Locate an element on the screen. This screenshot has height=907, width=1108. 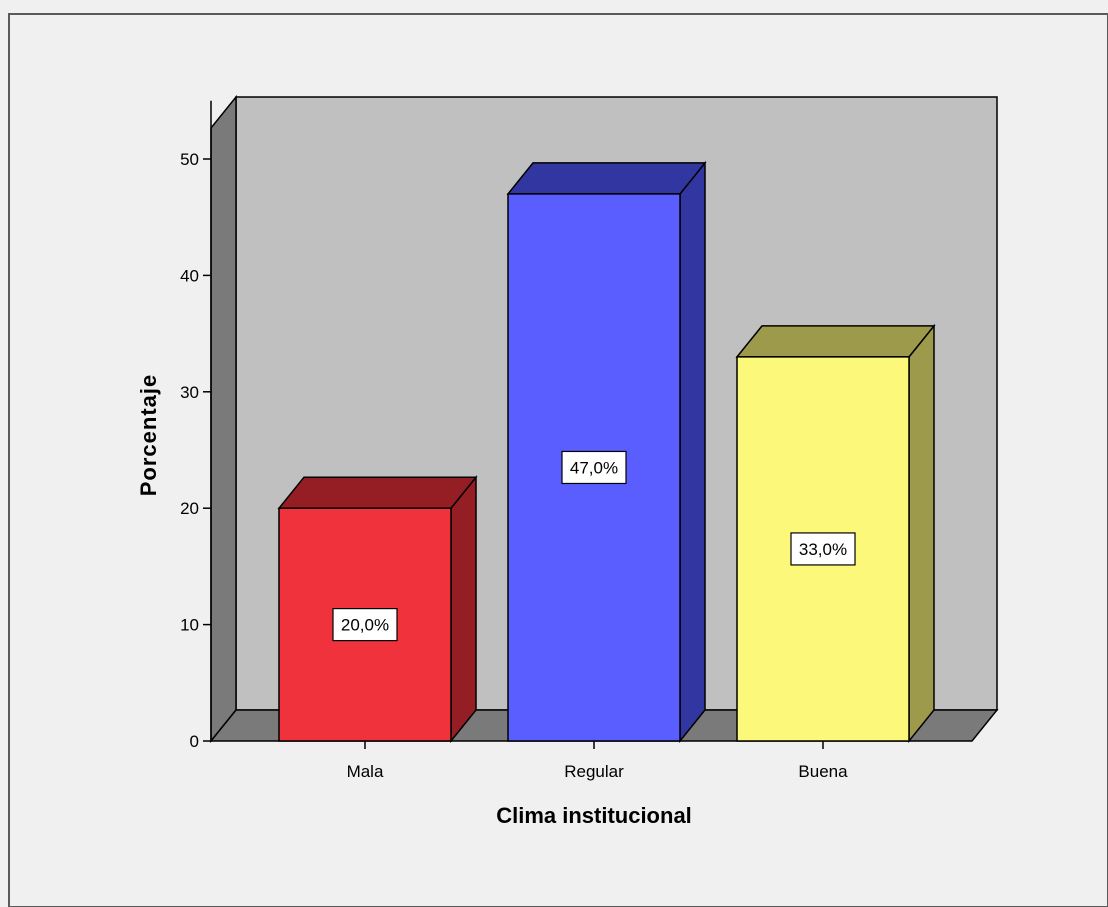
data-label: 20,0% is located at coordinates (365, 625).